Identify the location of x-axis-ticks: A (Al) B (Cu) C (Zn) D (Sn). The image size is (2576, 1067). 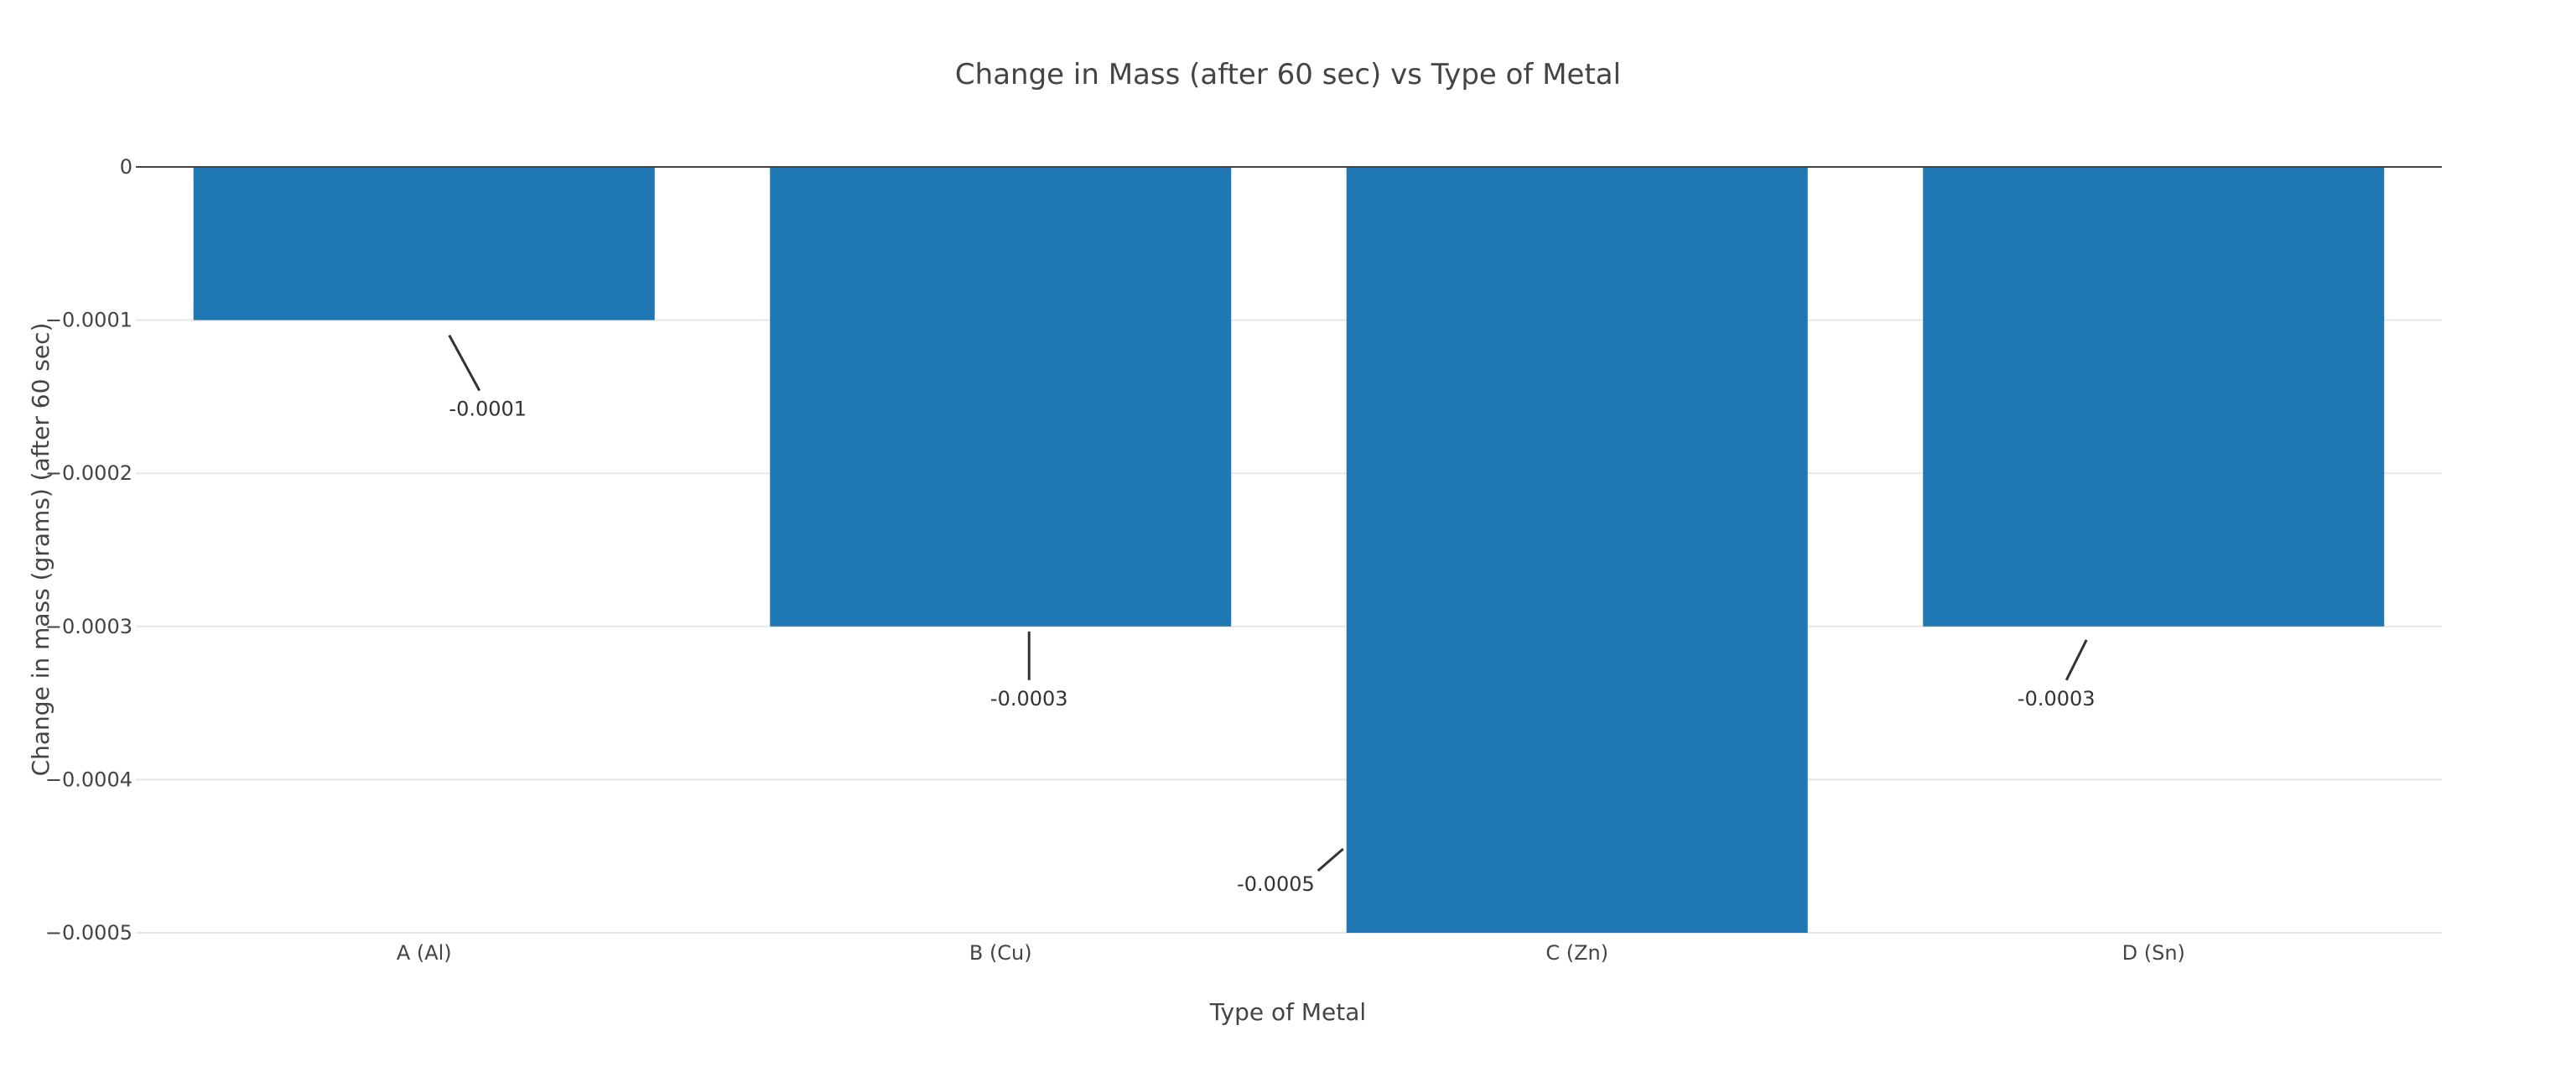
(1291, 953).